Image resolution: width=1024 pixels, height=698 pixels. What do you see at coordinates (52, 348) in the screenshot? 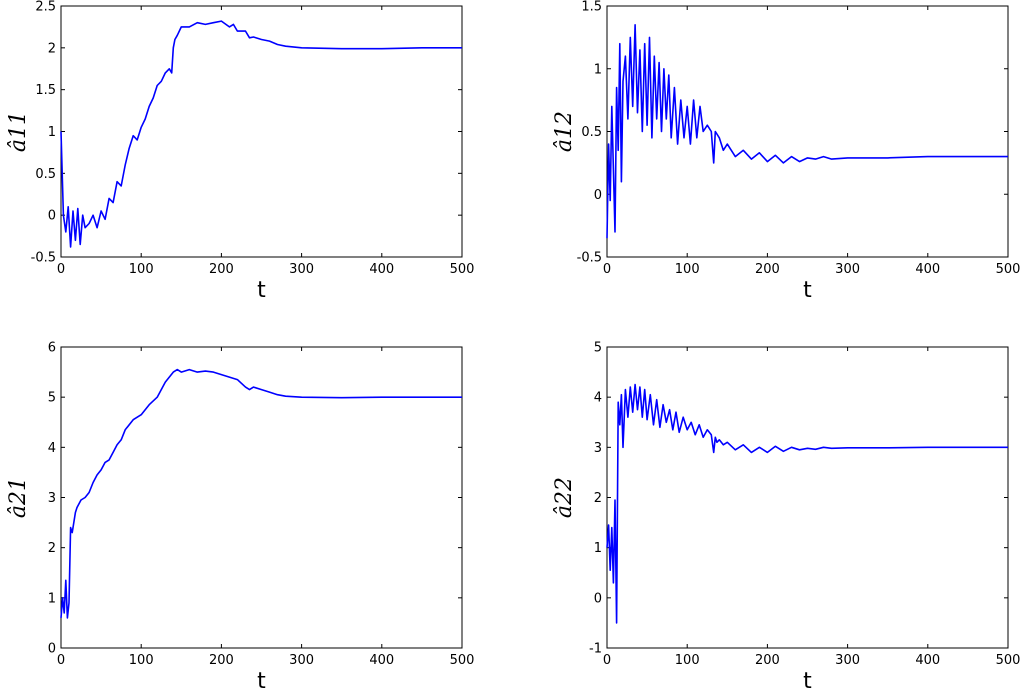
I see `y-tick-label: 6` at bounding box center [52, 348].